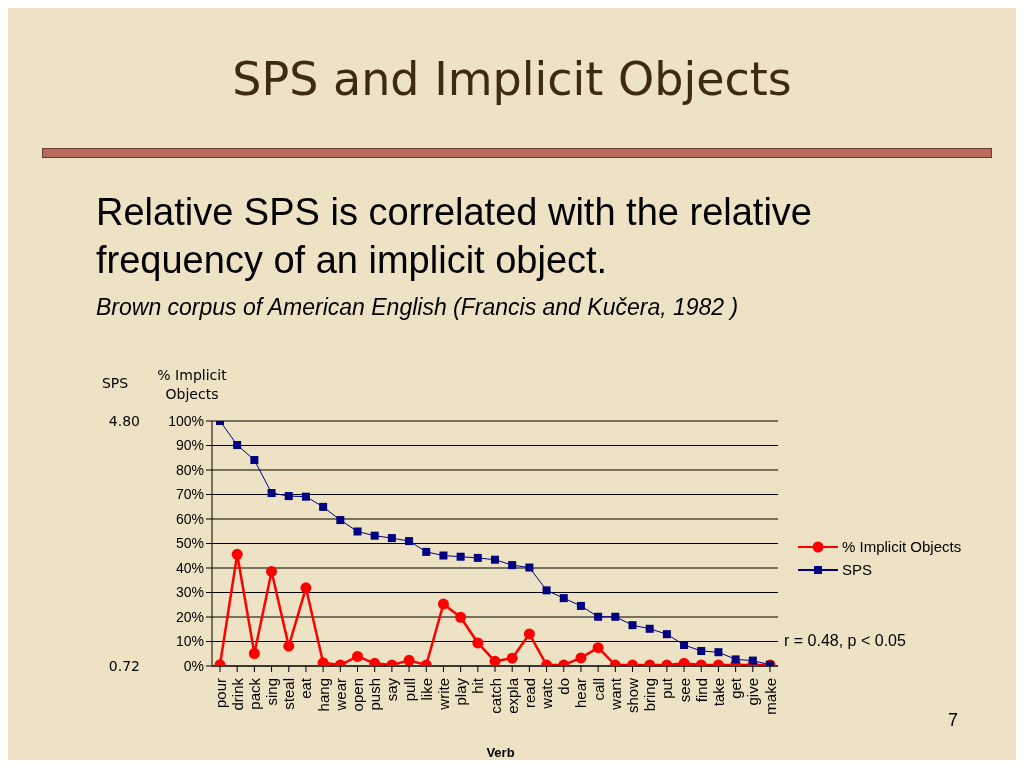 This screenshot has height=768, width=1024. What do you see at coordinates (615, 694) in the screenshot?
I see `x-tick-label: want` at bounding box center [615, 694].